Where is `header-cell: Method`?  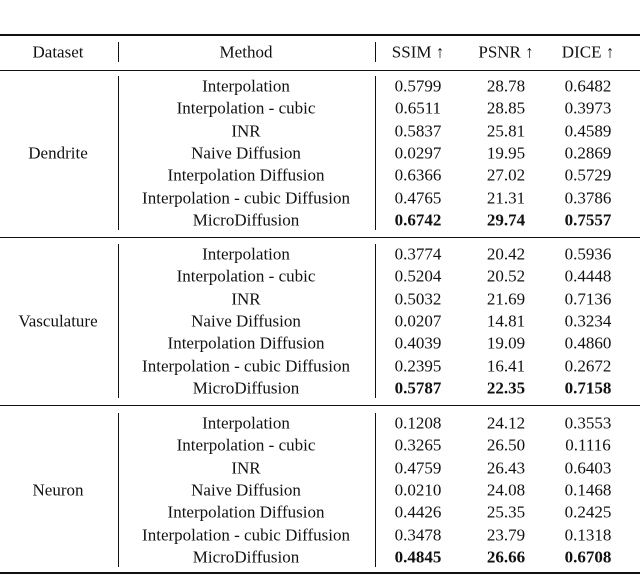 header-cell: Method is located at coordinates (246, 52).